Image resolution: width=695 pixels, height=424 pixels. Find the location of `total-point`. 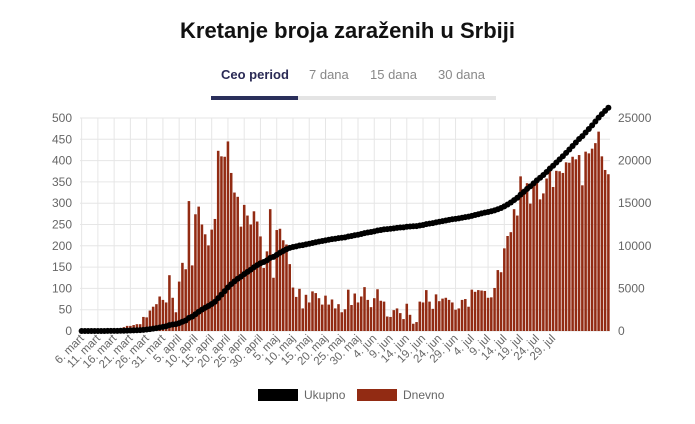

total-point is located at coordinates (595, 121).